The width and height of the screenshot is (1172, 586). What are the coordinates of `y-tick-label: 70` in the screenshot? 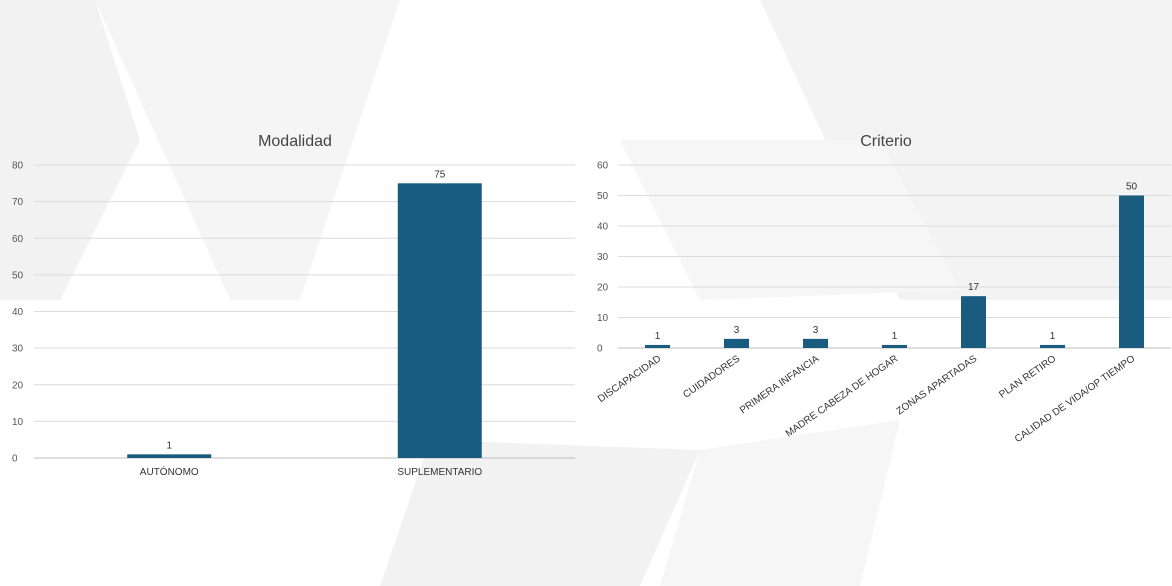 It's located at (18, 202).